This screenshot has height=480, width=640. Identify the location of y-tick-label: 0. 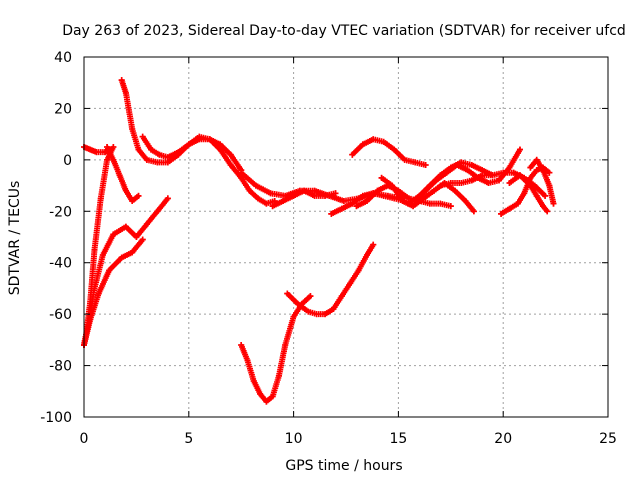
(67, 161).